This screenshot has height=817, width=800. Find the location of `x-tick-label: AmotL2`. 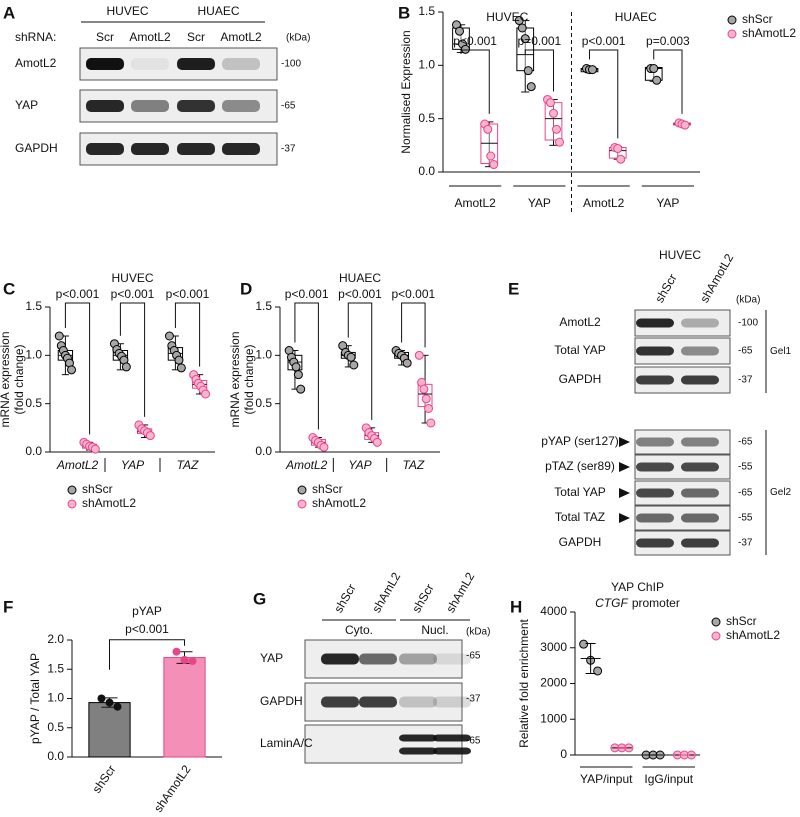

x-tick-label: AmotL2 is located at coordinates (77, 465).